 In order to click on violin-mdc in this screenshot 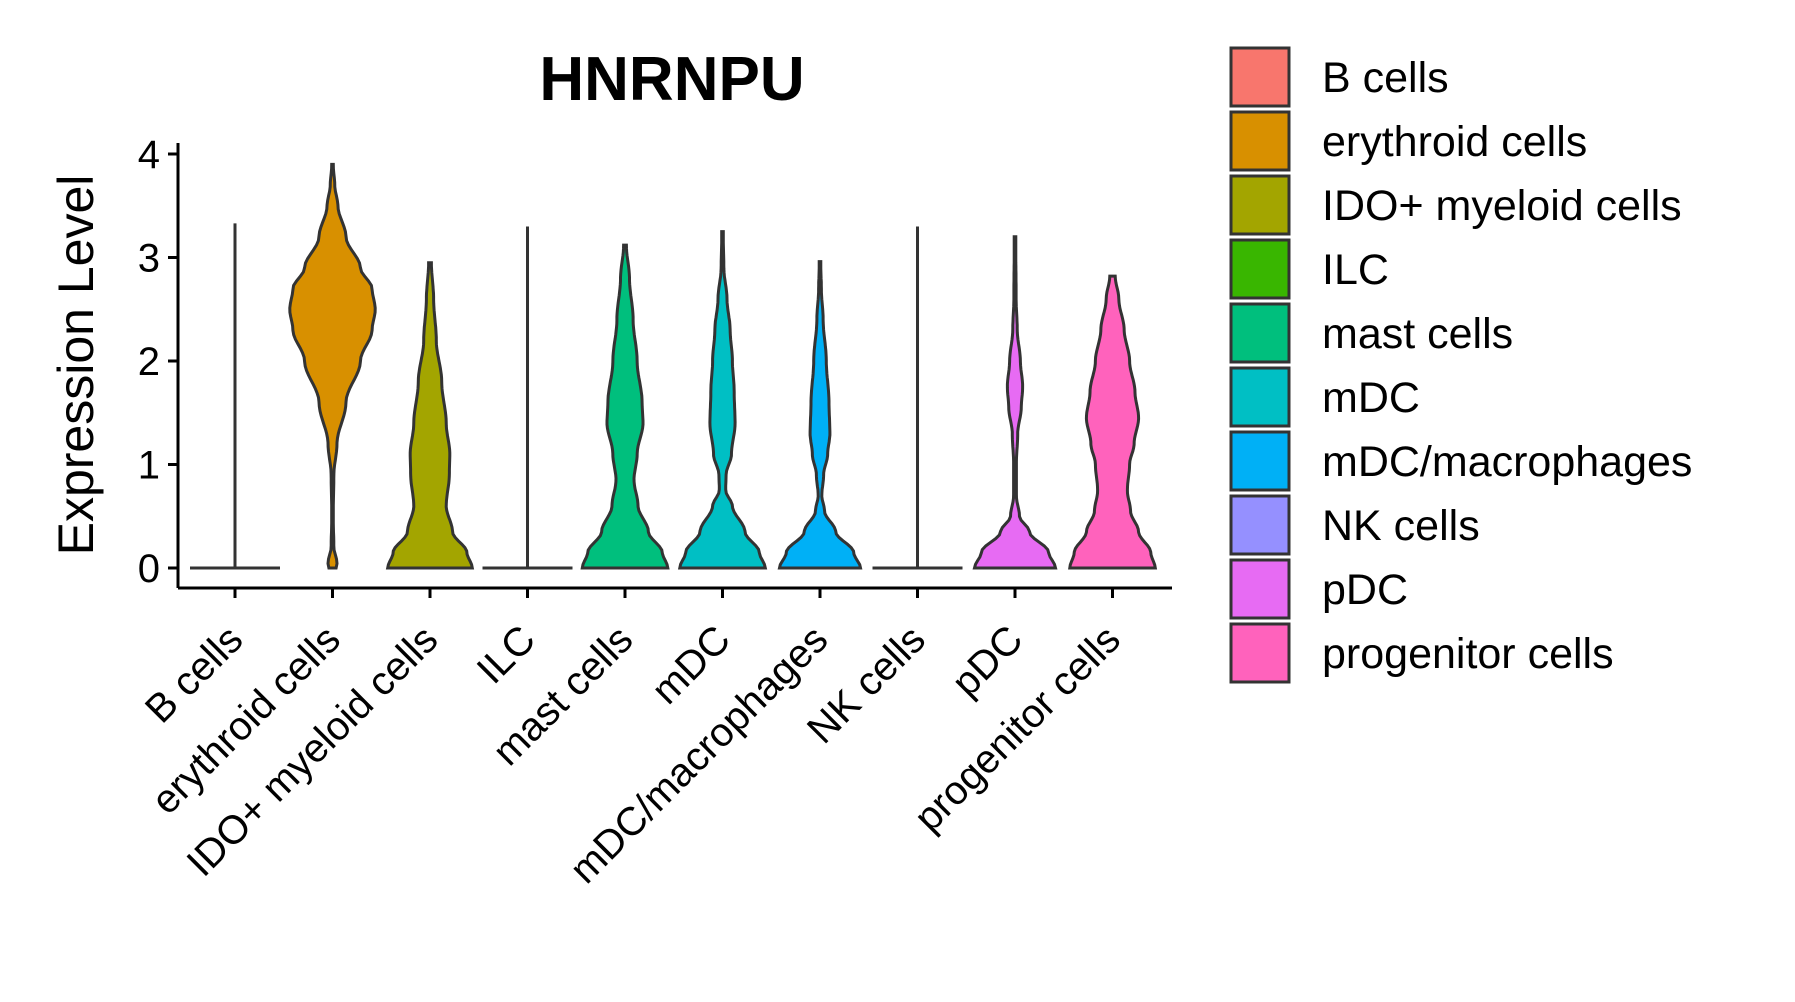, I will do `click(722, 400)`.